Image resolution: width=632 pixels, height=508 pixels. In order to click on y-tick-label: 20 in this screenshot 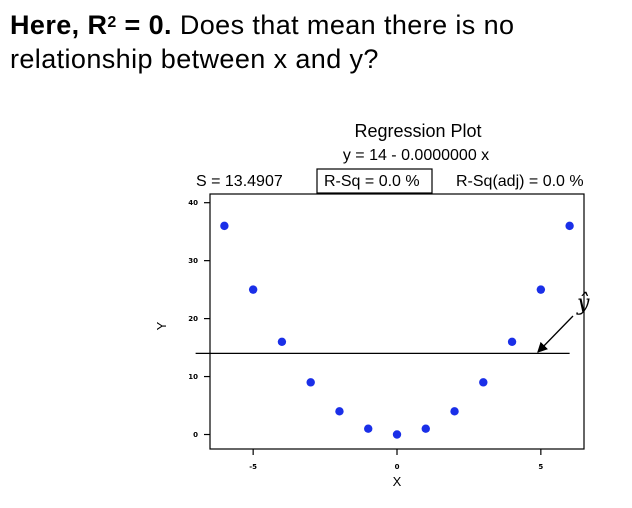, I will do `click(193, 319)`.